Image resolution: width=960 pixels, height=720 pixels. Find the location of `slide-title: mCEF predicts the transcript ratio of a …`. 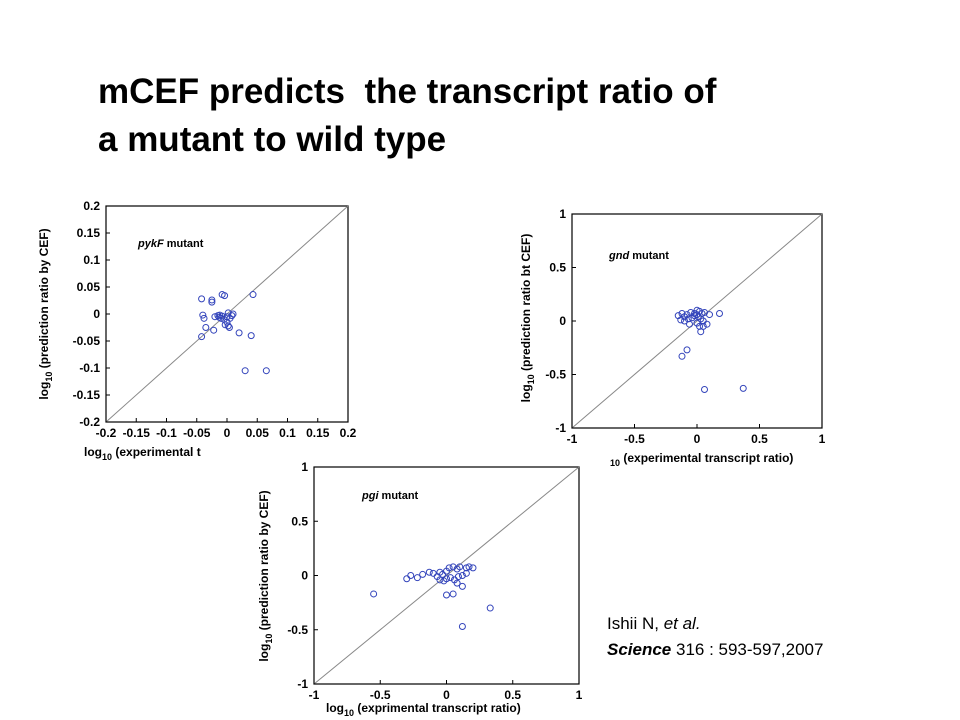

slide-title: mCEF predicts the transcript ratio of a … is located at coordinates (508, 116).